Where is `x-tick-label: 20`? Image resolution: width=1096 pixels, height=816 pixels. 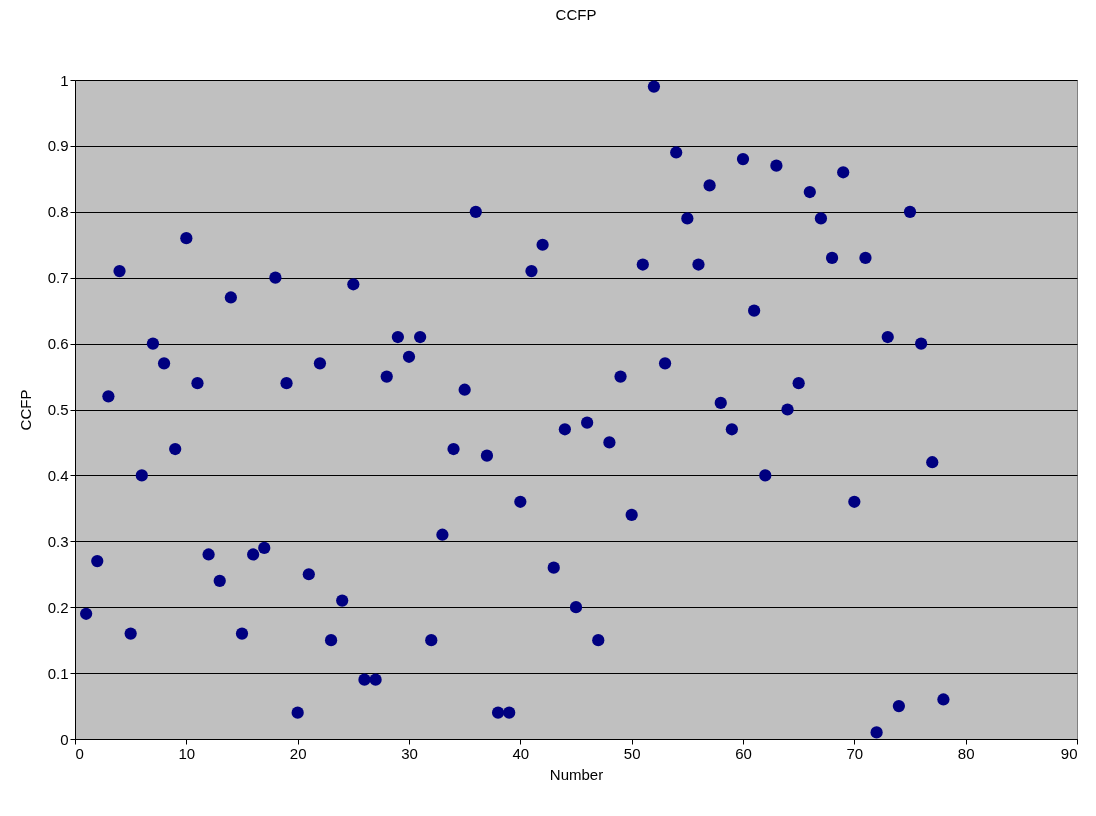
x-tick-label: 20 is located at coordinates (298, 753).